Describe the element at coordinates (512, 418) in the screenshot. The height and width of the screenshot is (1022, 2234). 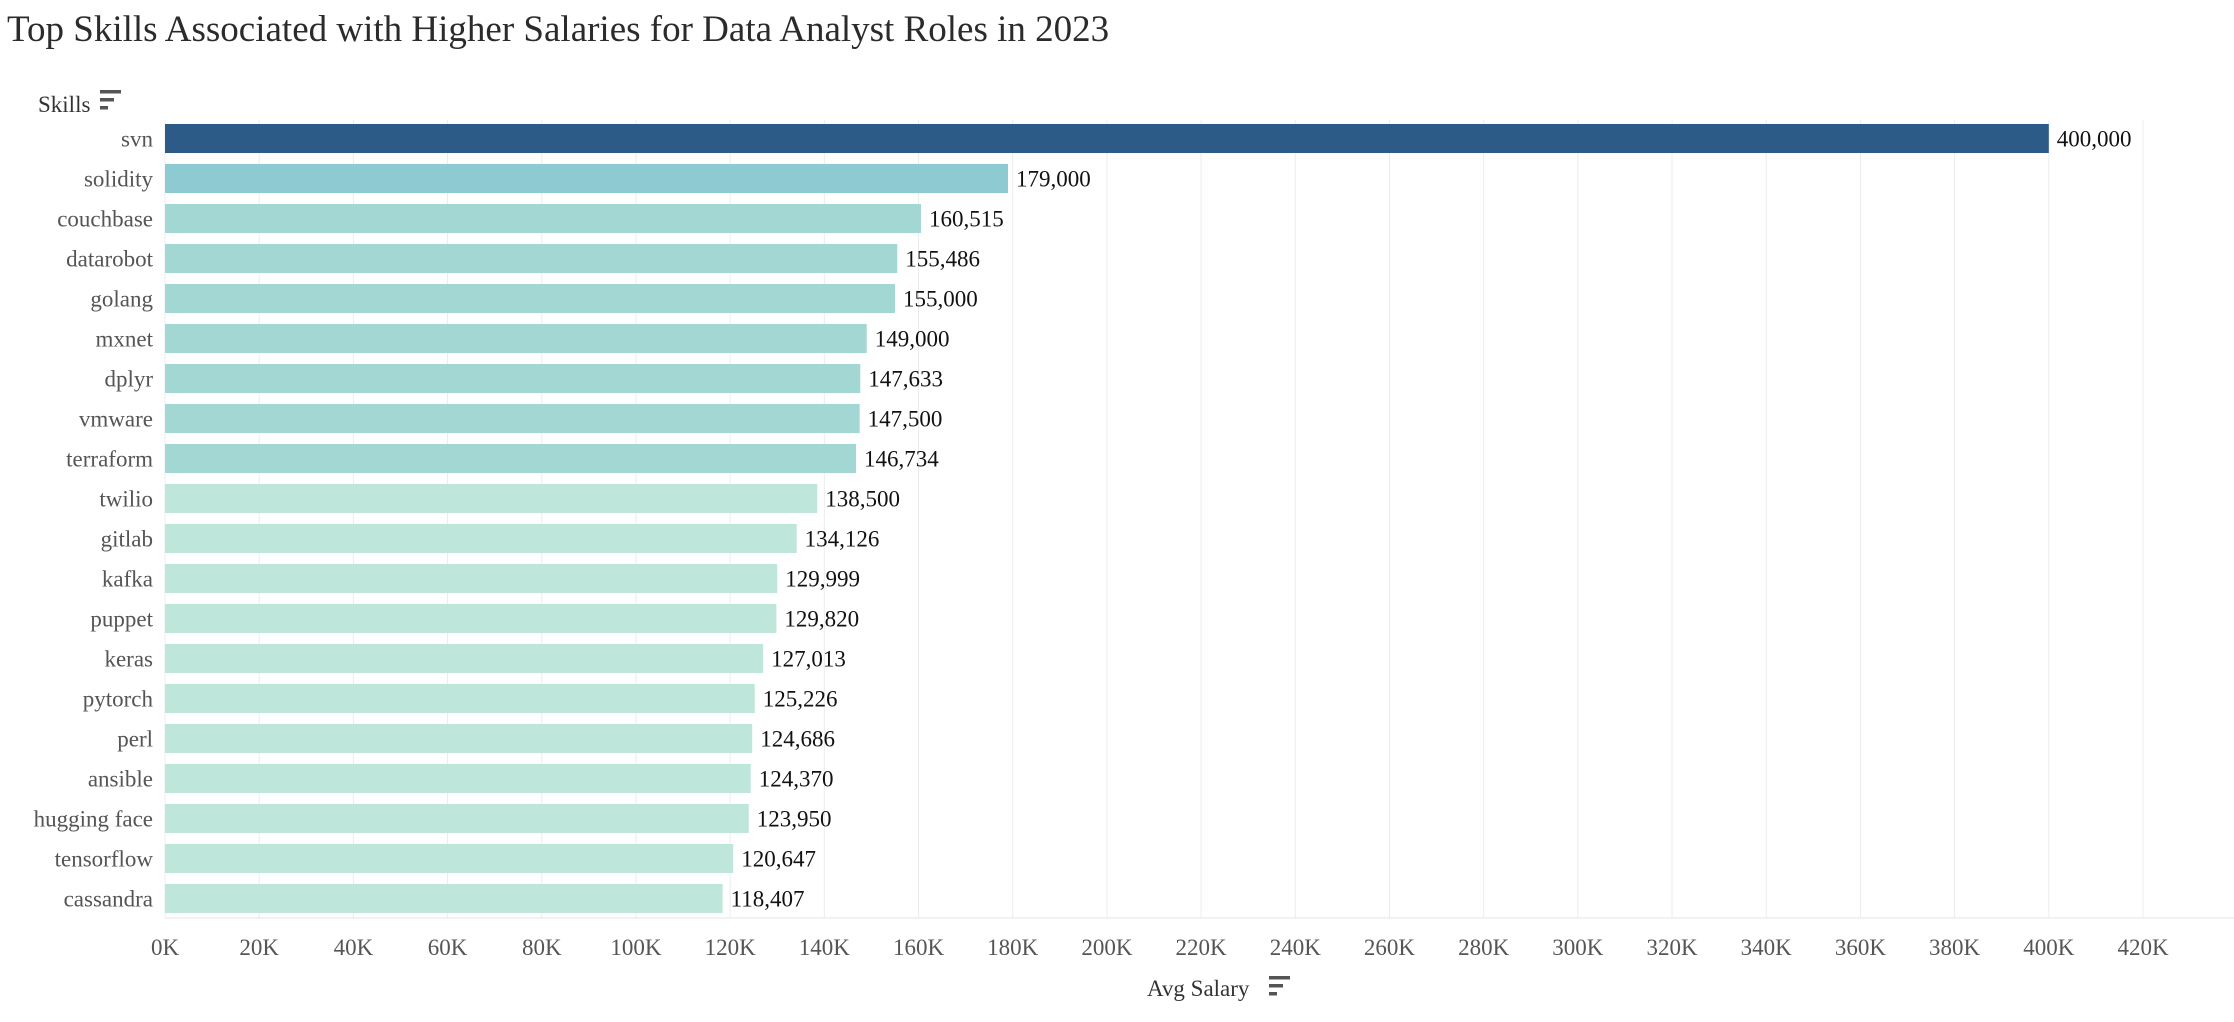
I see `bar-vmware` at that location.